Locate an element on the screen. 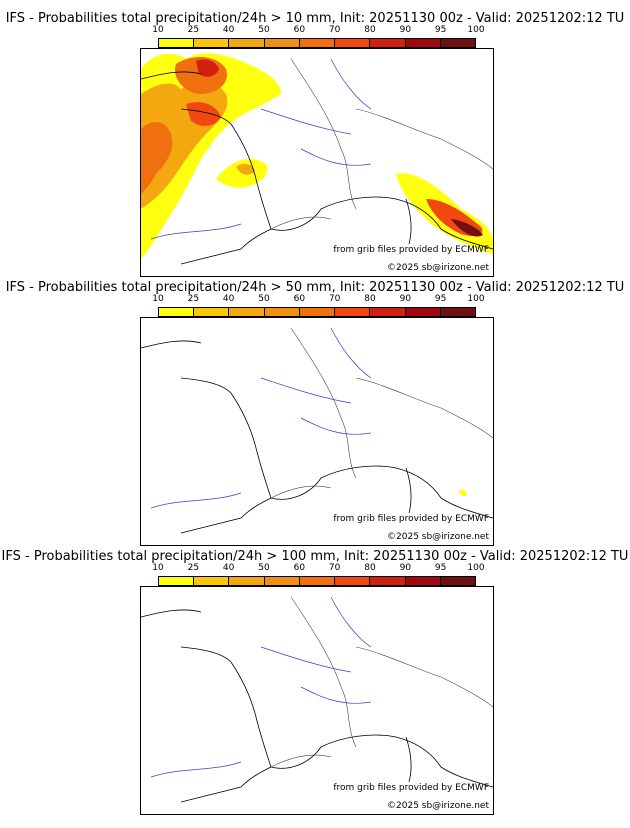 The width and height of the screenshot is (630, 828). precip-area-west-high is located at coordinates (157, 158).